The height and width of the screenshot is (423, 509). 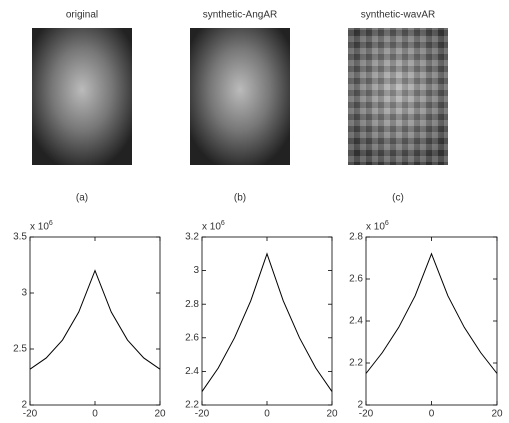 I want to click on photo-overlay, so click(x=398, y=96).